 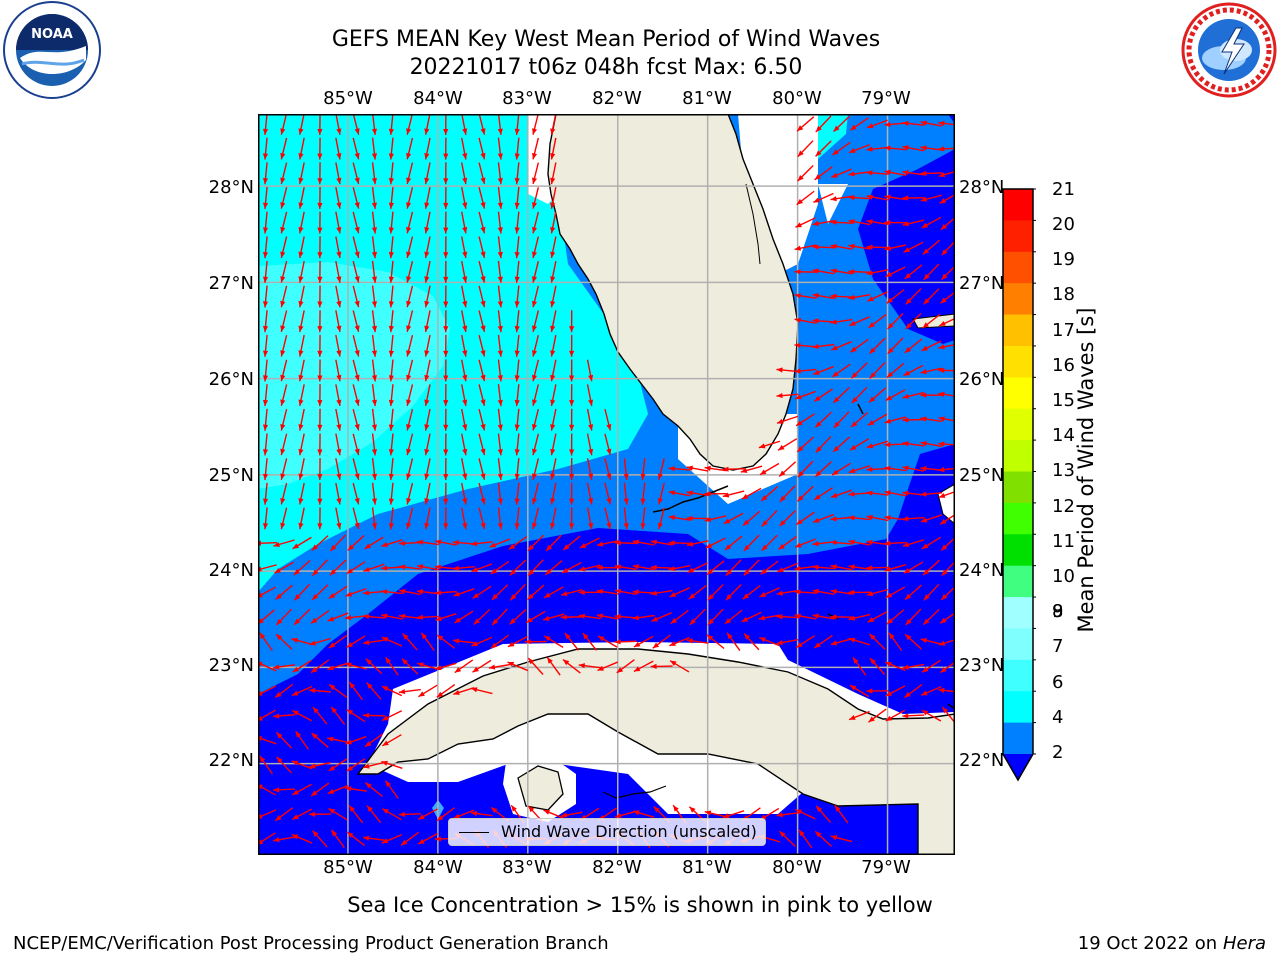 I want to click on colorbar-label: 8, so click(x=1058, y=611).